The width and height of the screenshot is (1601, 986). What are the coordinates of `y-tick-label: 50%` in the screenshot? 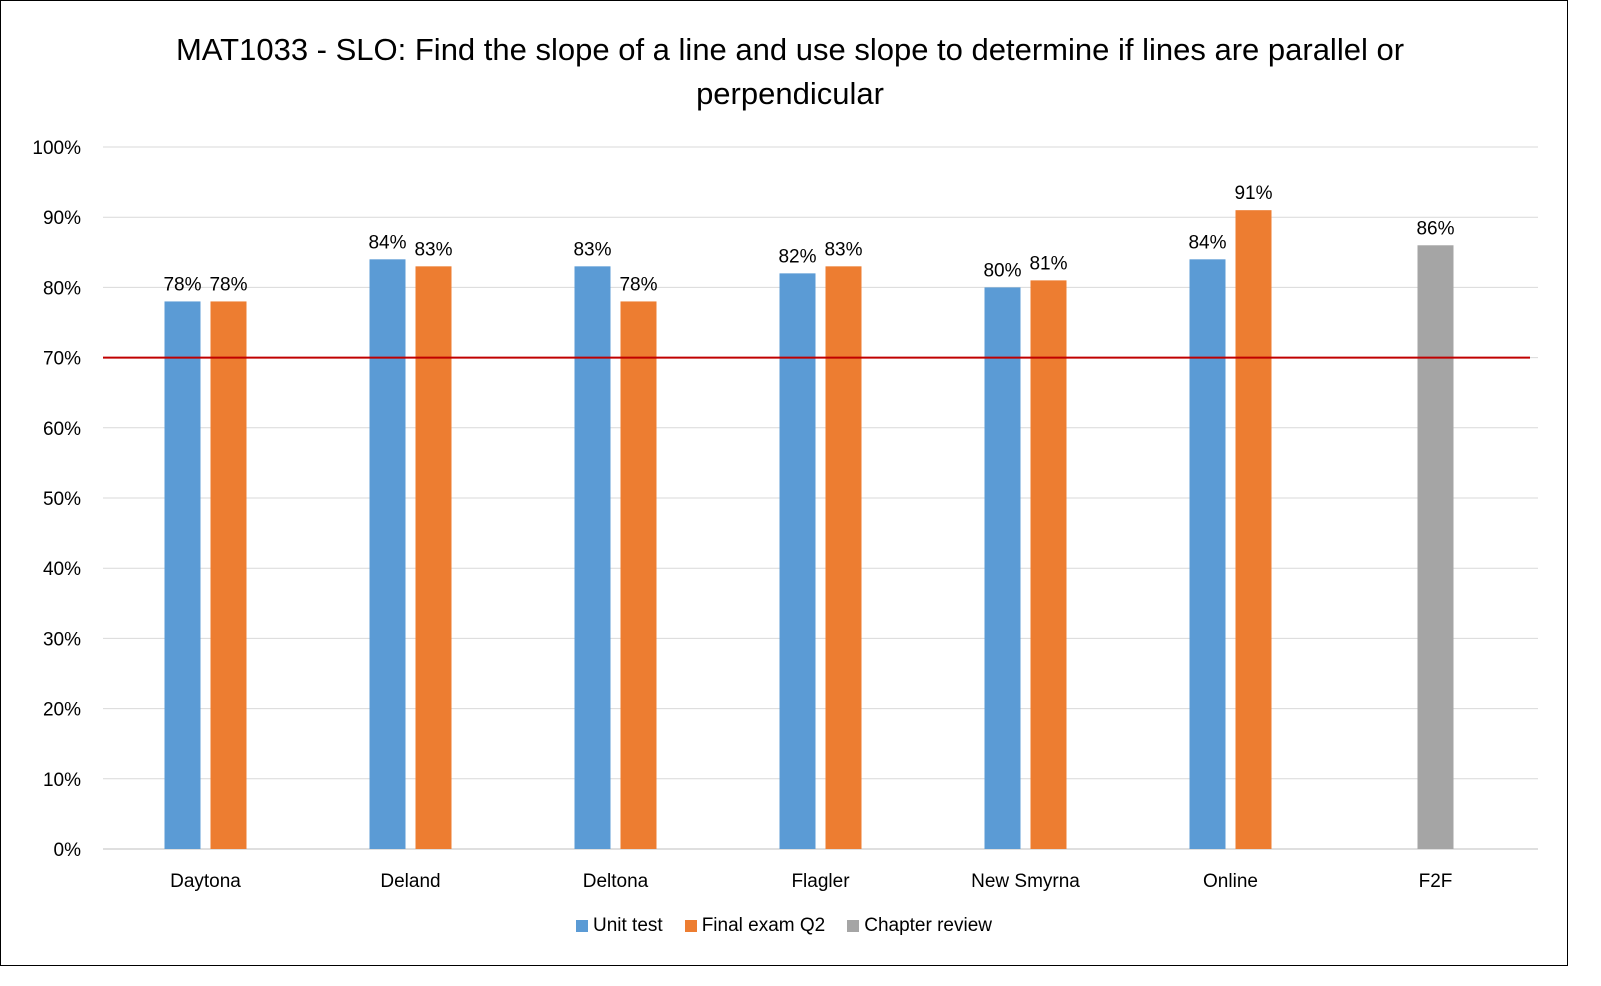 It's located at (62, 499).